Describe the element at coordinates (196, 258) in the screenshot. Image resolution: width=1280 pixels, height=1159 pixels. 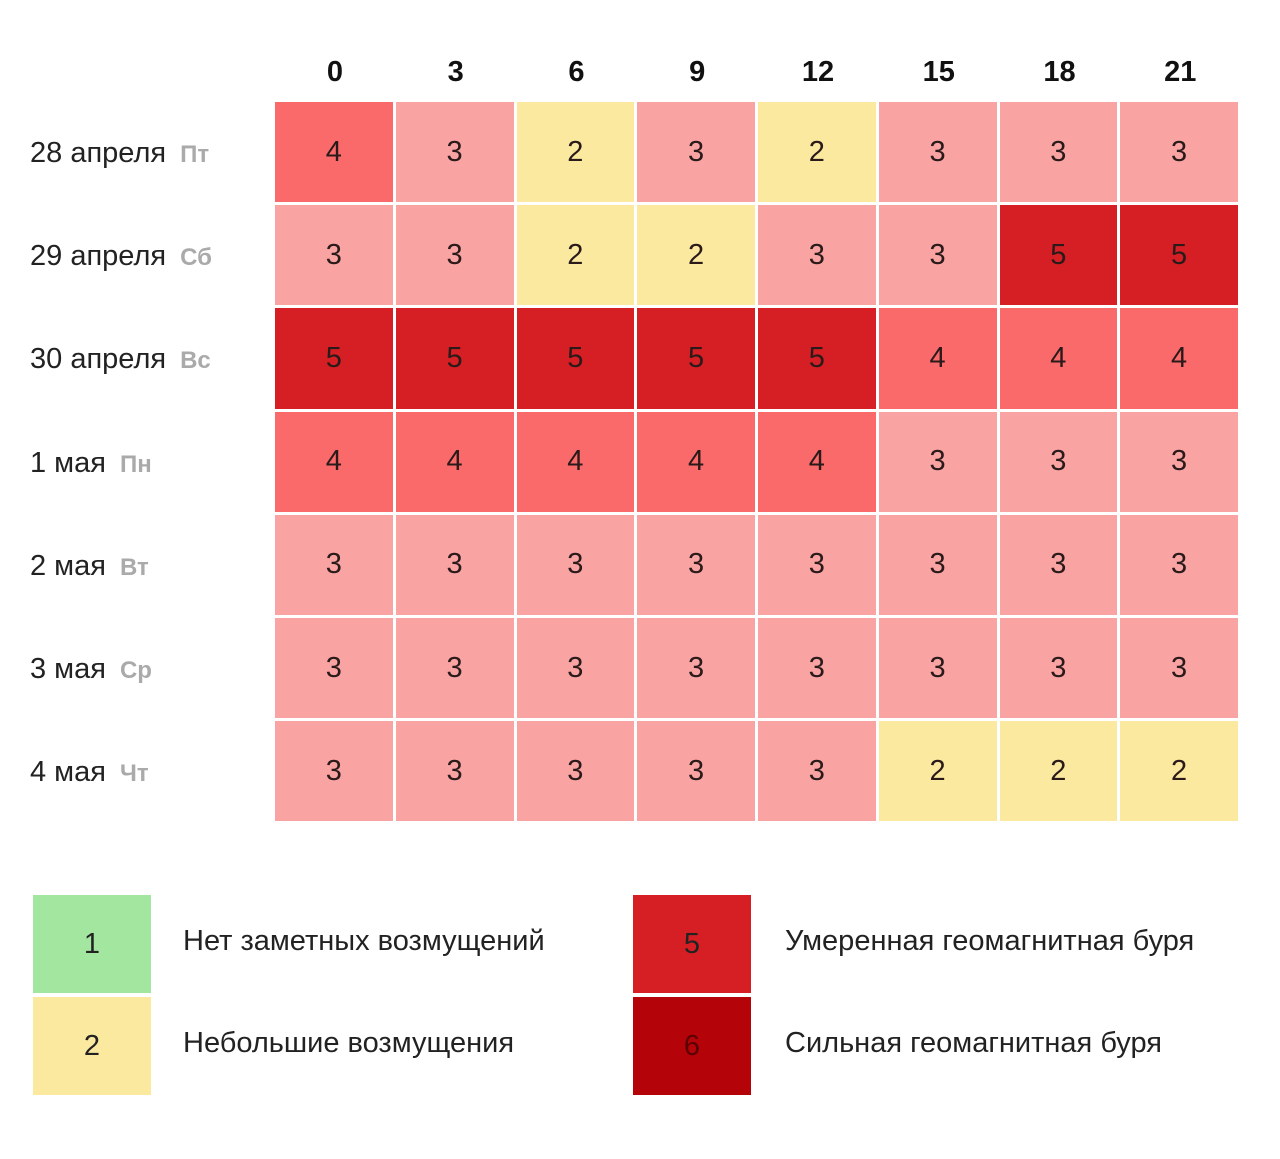
I see `row-weekday: Сб` at that location.